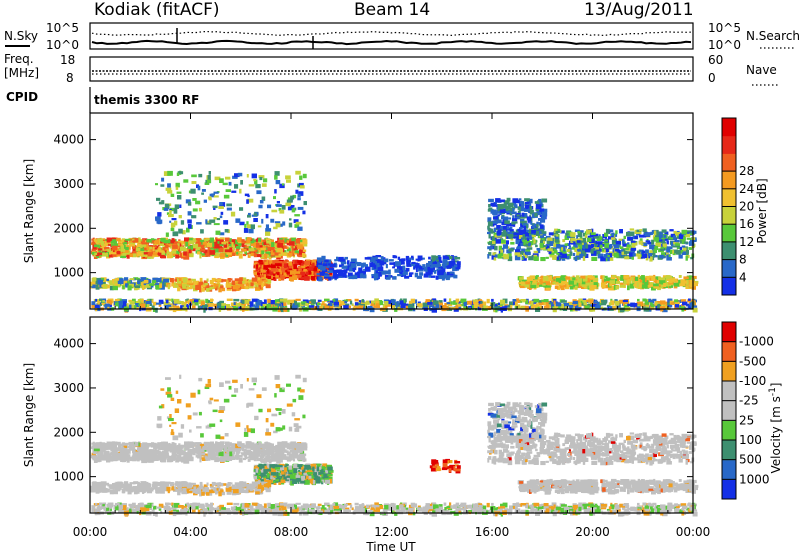  What do you see at coordinates (391, 42) in the screenshot?
I see `noise-sky-series` at bounding box center [391, 42].